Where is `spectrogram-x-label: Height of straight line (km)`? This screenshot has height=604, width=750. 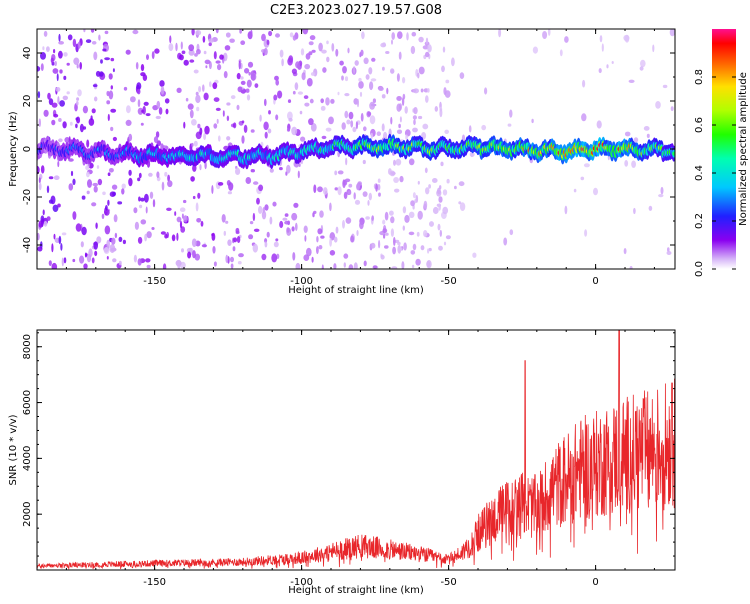 spectrogram-x-label: Height of straight line (km) is located at coordinates (356, 290).